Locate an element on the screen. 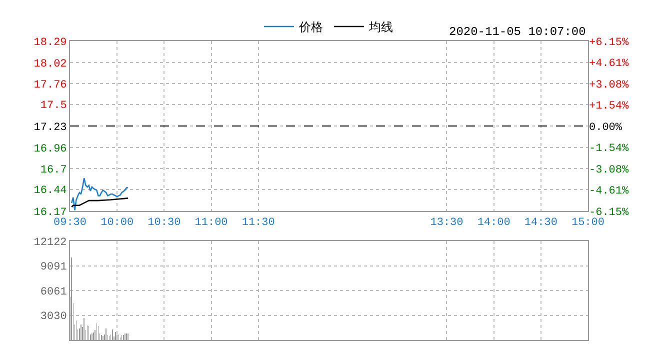 The image size is (660, 360). y-tick-label: 16.7 is located at coordinates (53, 170).